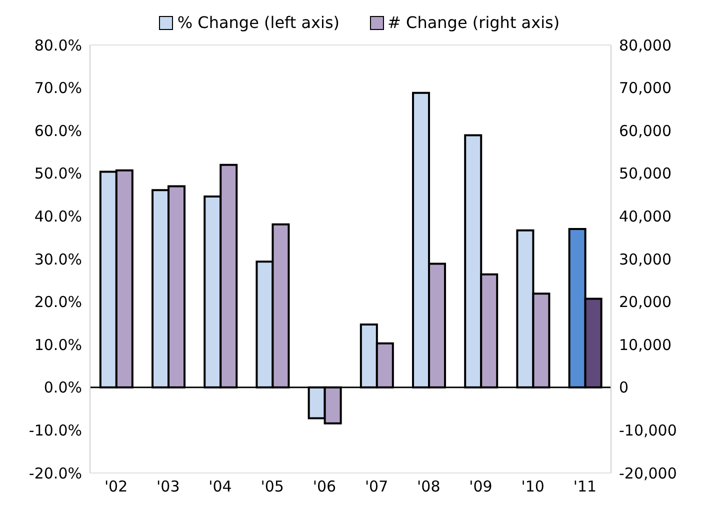 Image resolution: width=719 pixels, height=517 pixels. Describe the element at coordinates (220, 487) in the screenshot. I see `x-tick-label: '04` at that location.